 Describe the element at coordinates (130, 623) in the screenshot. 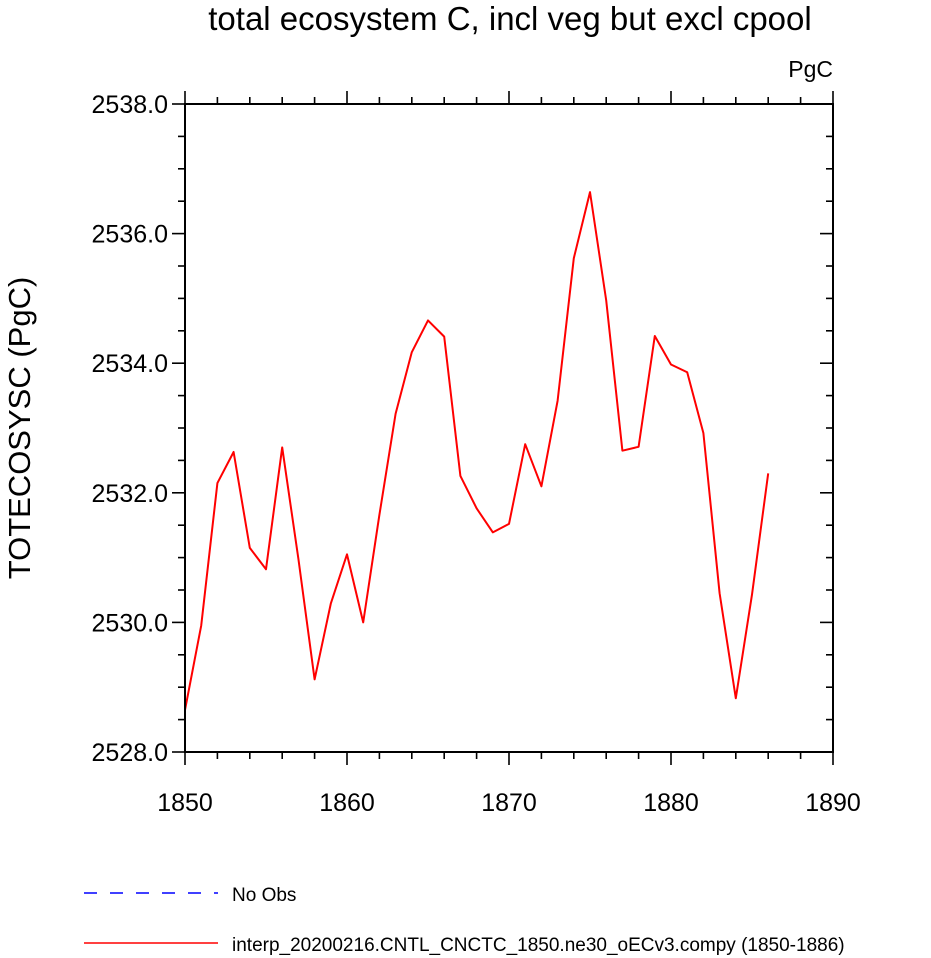

I see `y-tick-label: 2530.0` at that location.